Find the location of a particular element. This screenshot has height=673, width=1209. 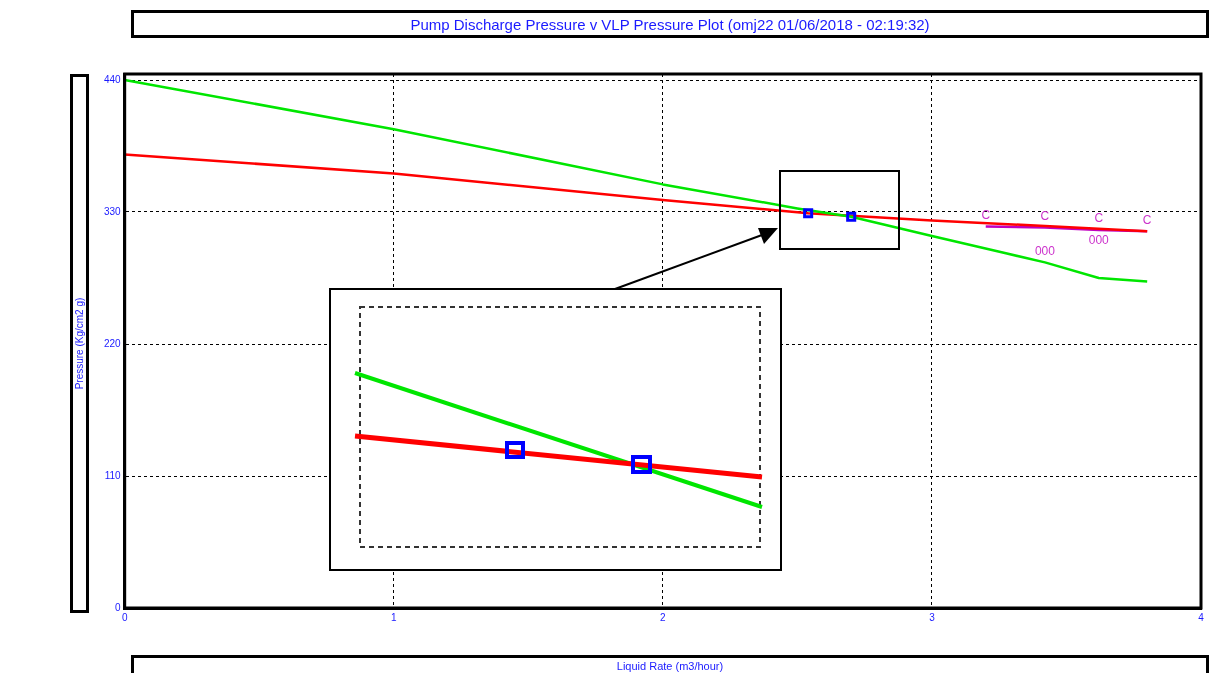

x-tick-label: 3 is located at coordinates (932, 617).